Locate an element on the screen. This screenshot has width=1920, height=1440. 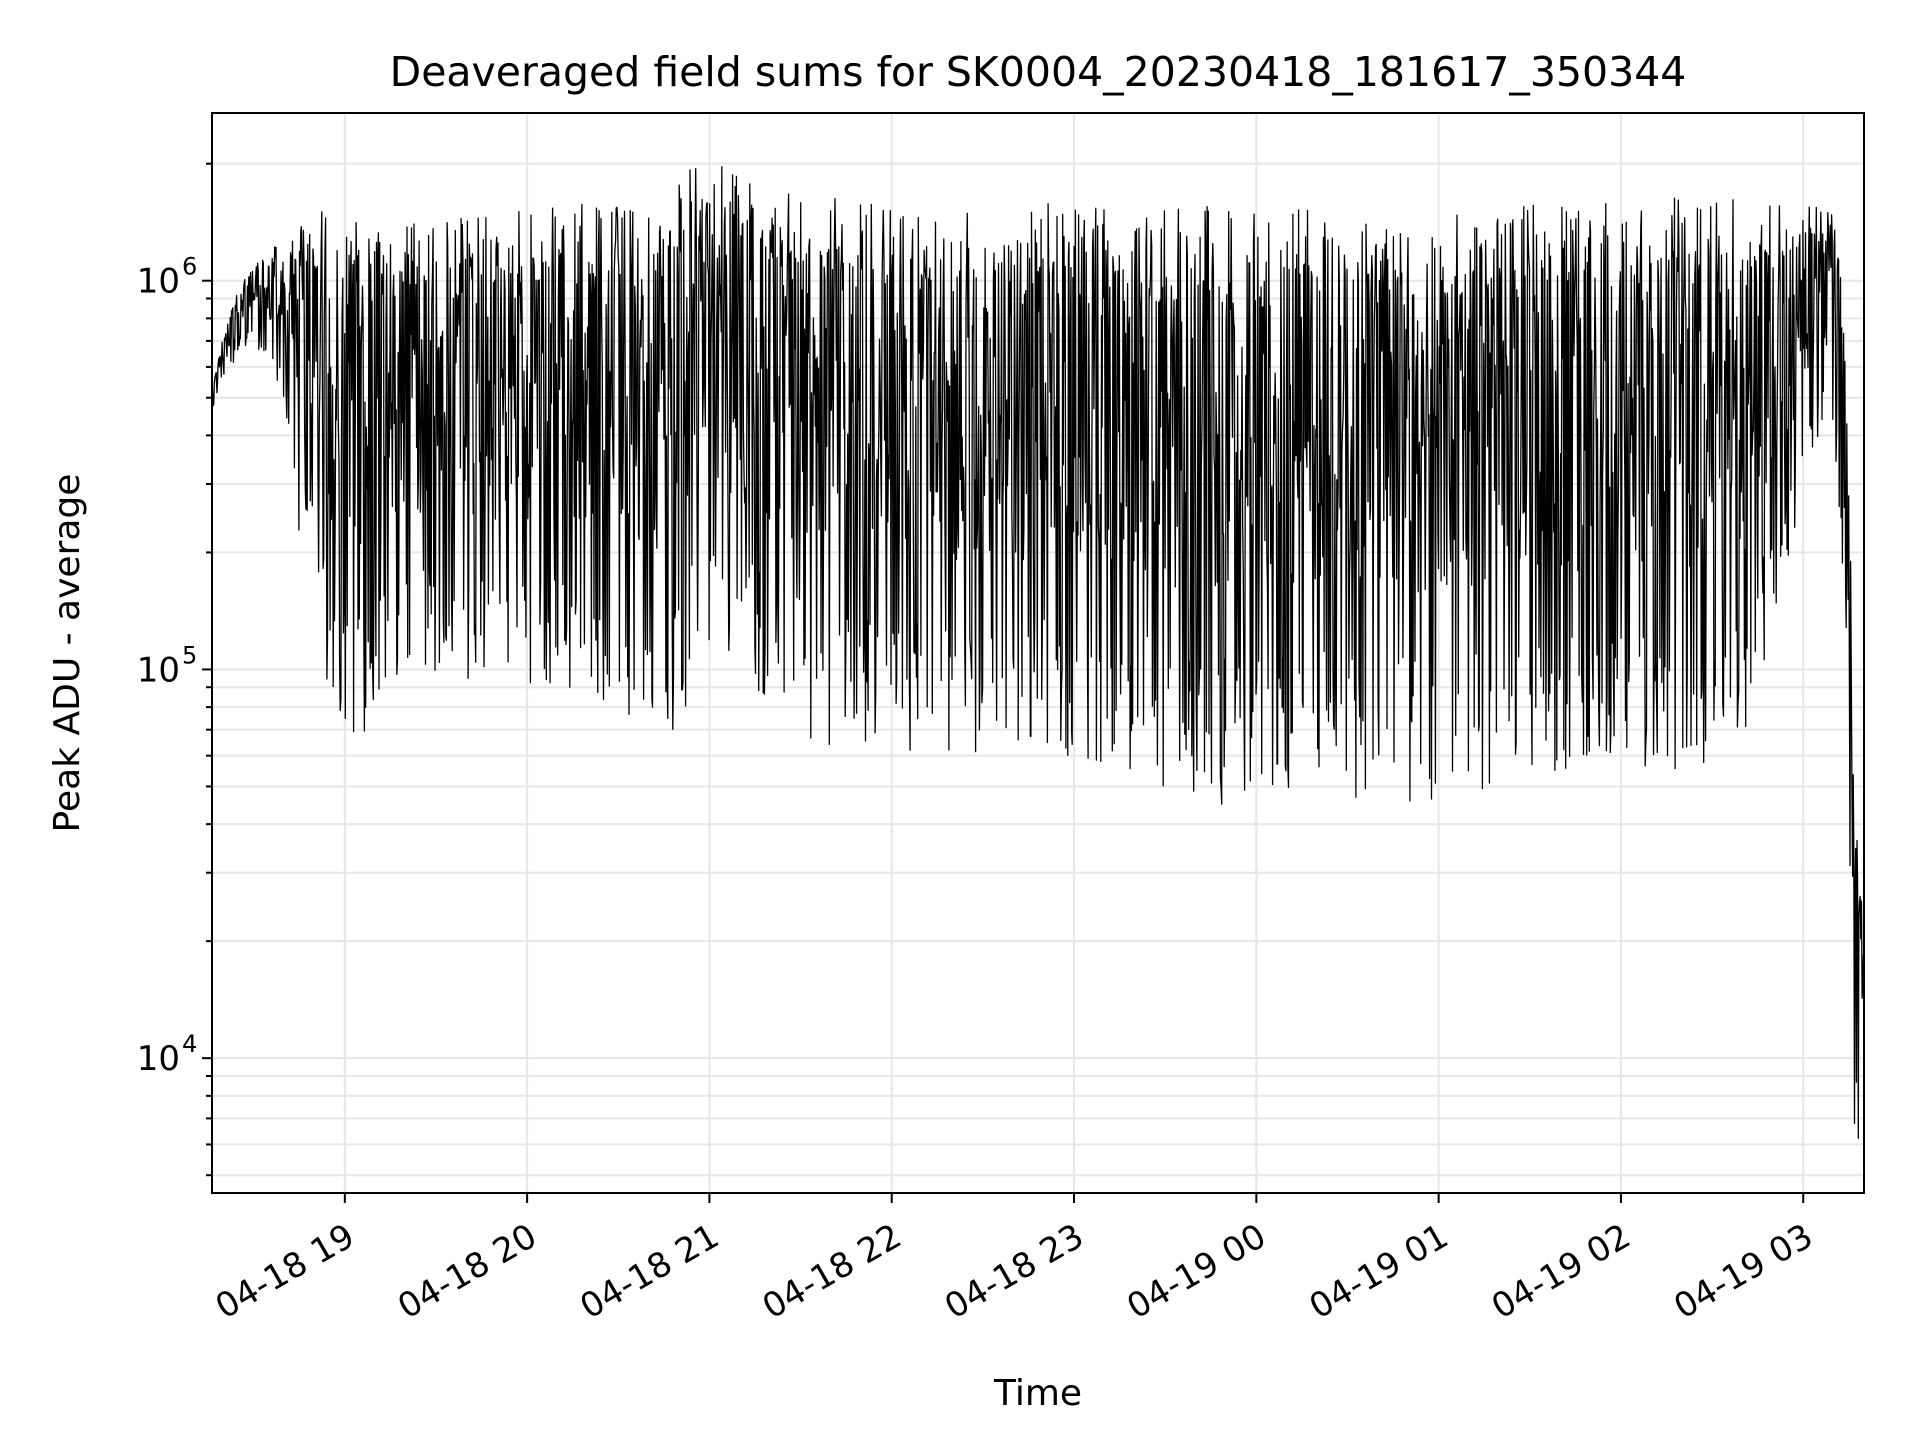
y-tick-label-exponent: 5 is located at coordinates (189, 655).